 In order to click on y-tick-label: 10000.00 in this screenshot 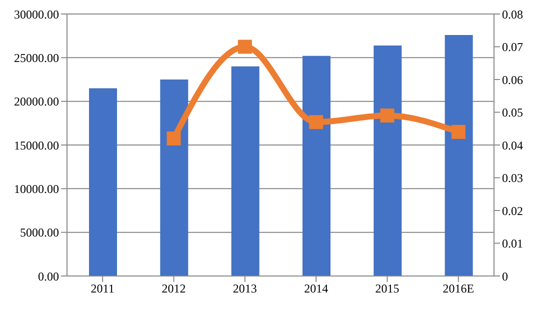, I will do `click(36, 189)`.